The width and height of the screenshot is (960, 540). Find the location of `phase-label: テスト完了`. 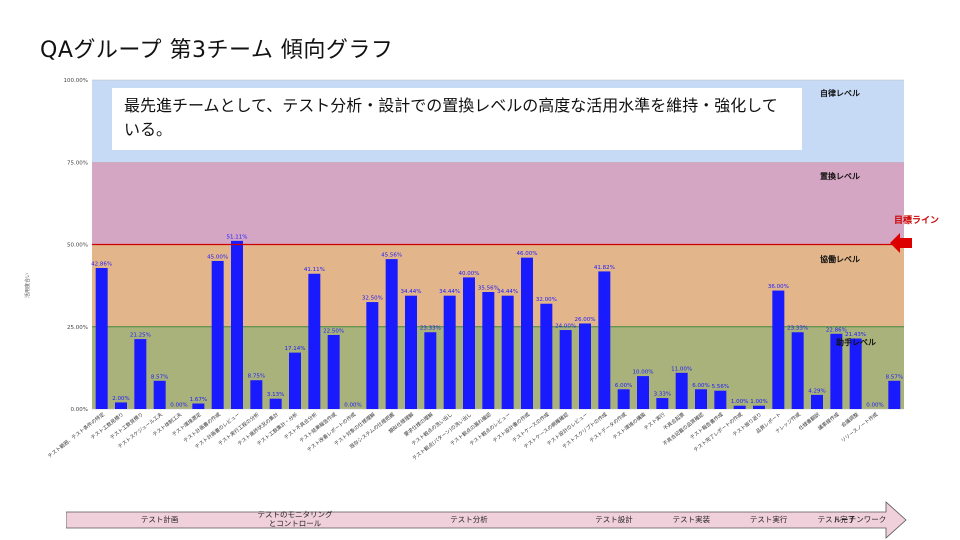

phase-label: テスト完了 is located at coordinates (836, 519).